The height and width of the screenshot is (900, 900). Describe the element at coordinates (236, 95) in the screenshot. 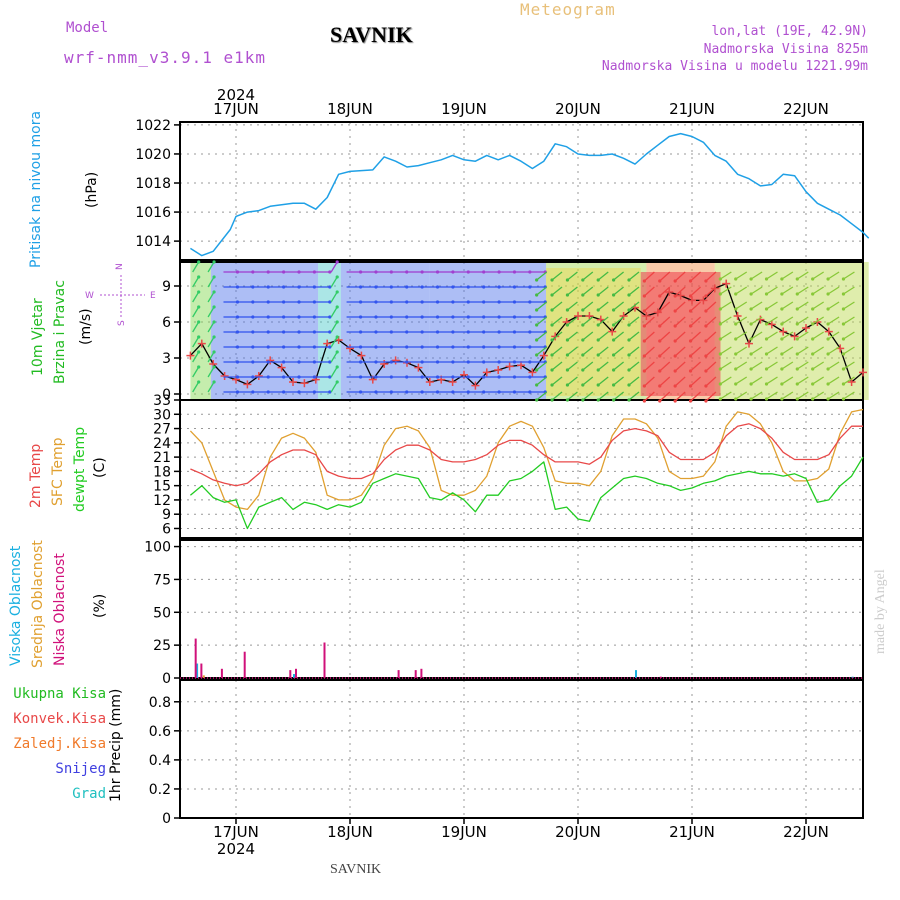

I see `year-label-top: 2024` at that location.